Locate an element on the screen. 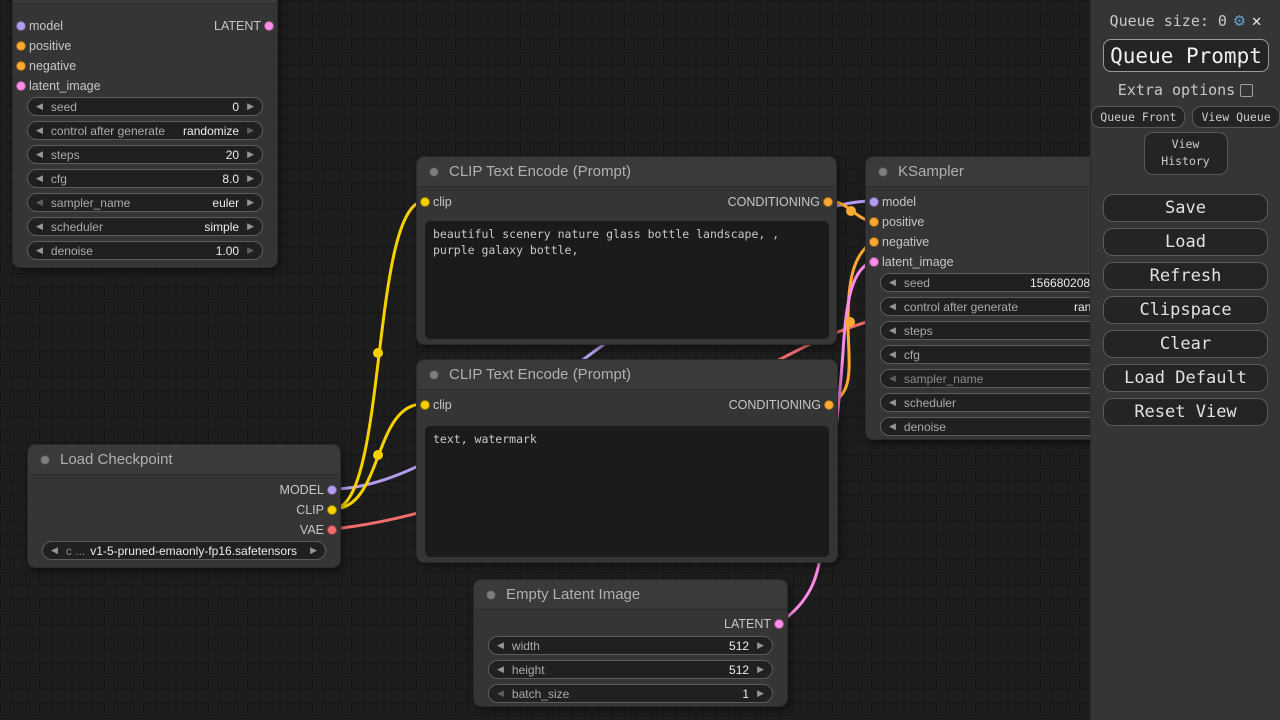  widget-steps: ◀ steps is located at coordinates (1005, 330).